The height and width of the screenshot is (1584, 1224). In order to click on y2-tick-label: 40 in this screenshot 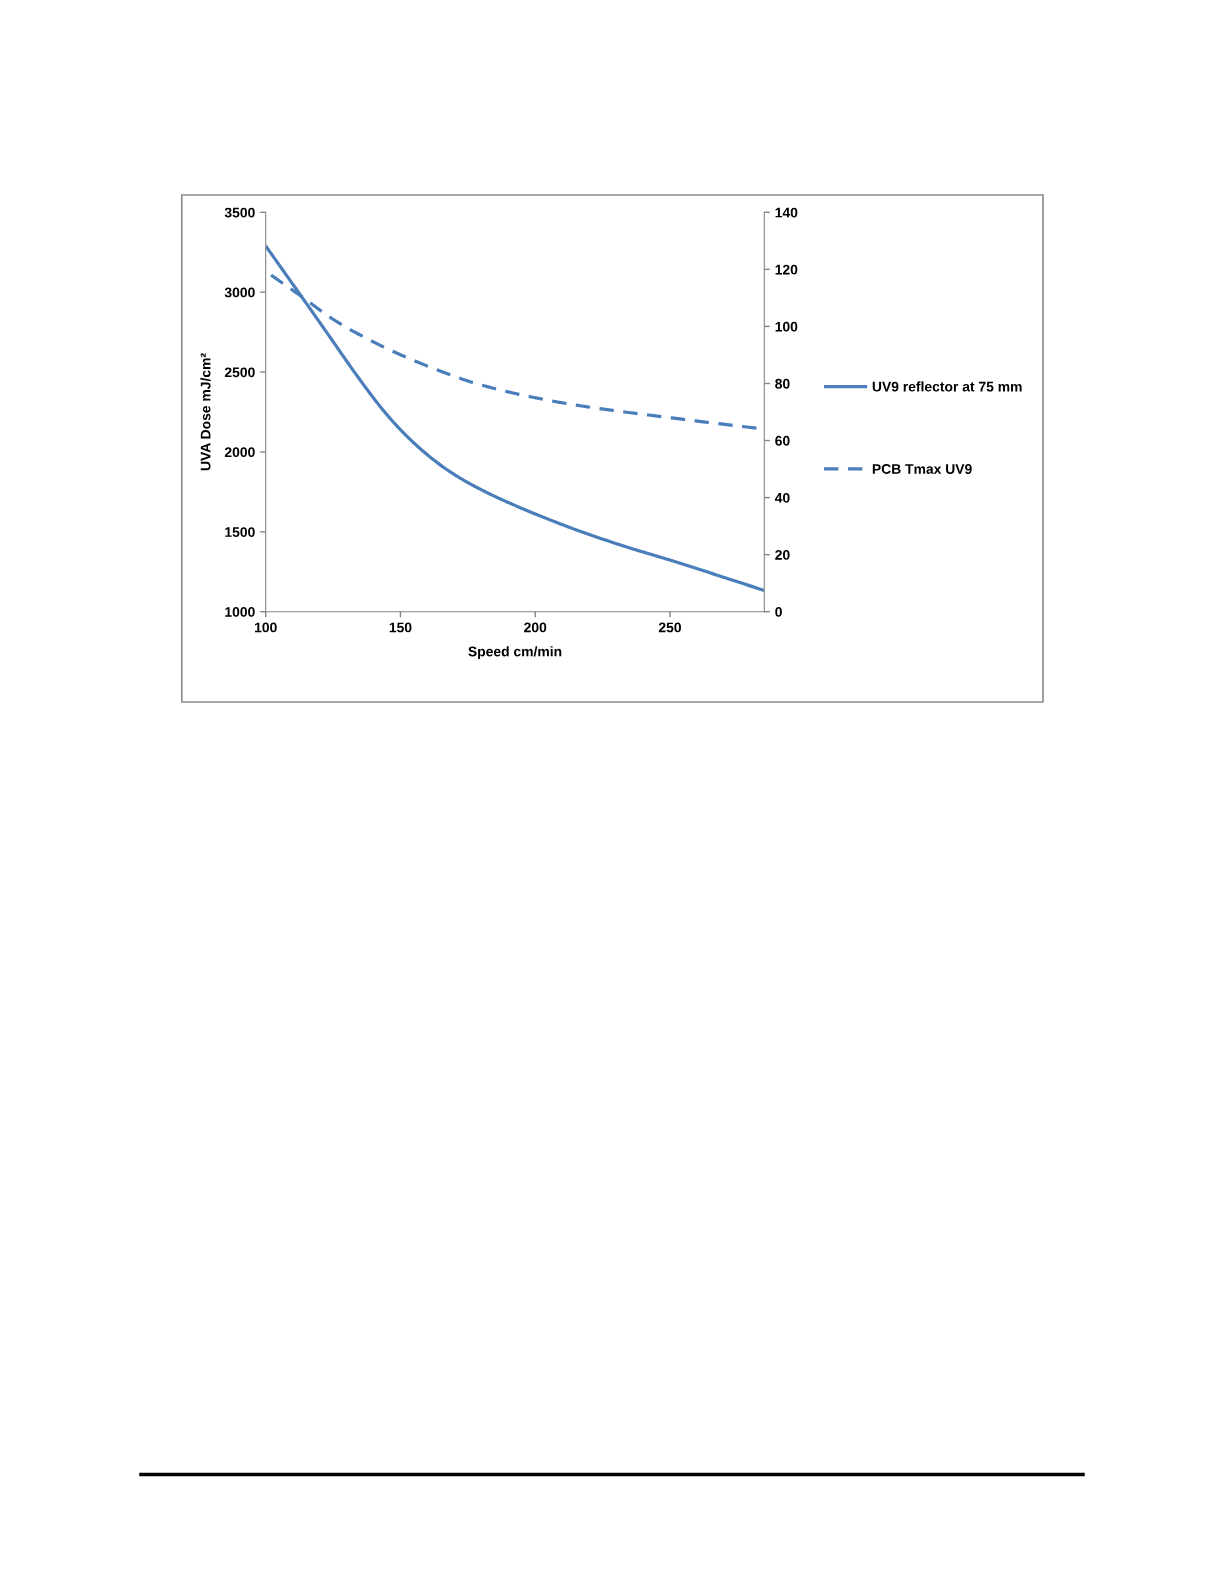, I will do `click(782, 497)`.